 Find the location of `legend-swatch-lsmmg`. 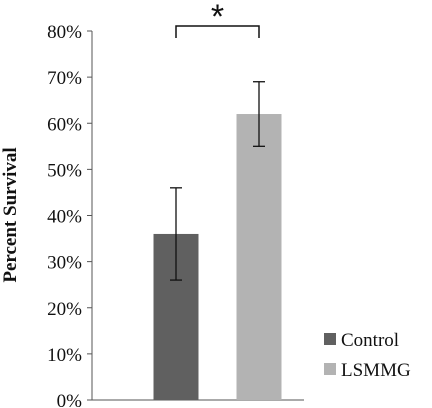

legend-swatch-lsmmg is located at coordinates (330, 369).